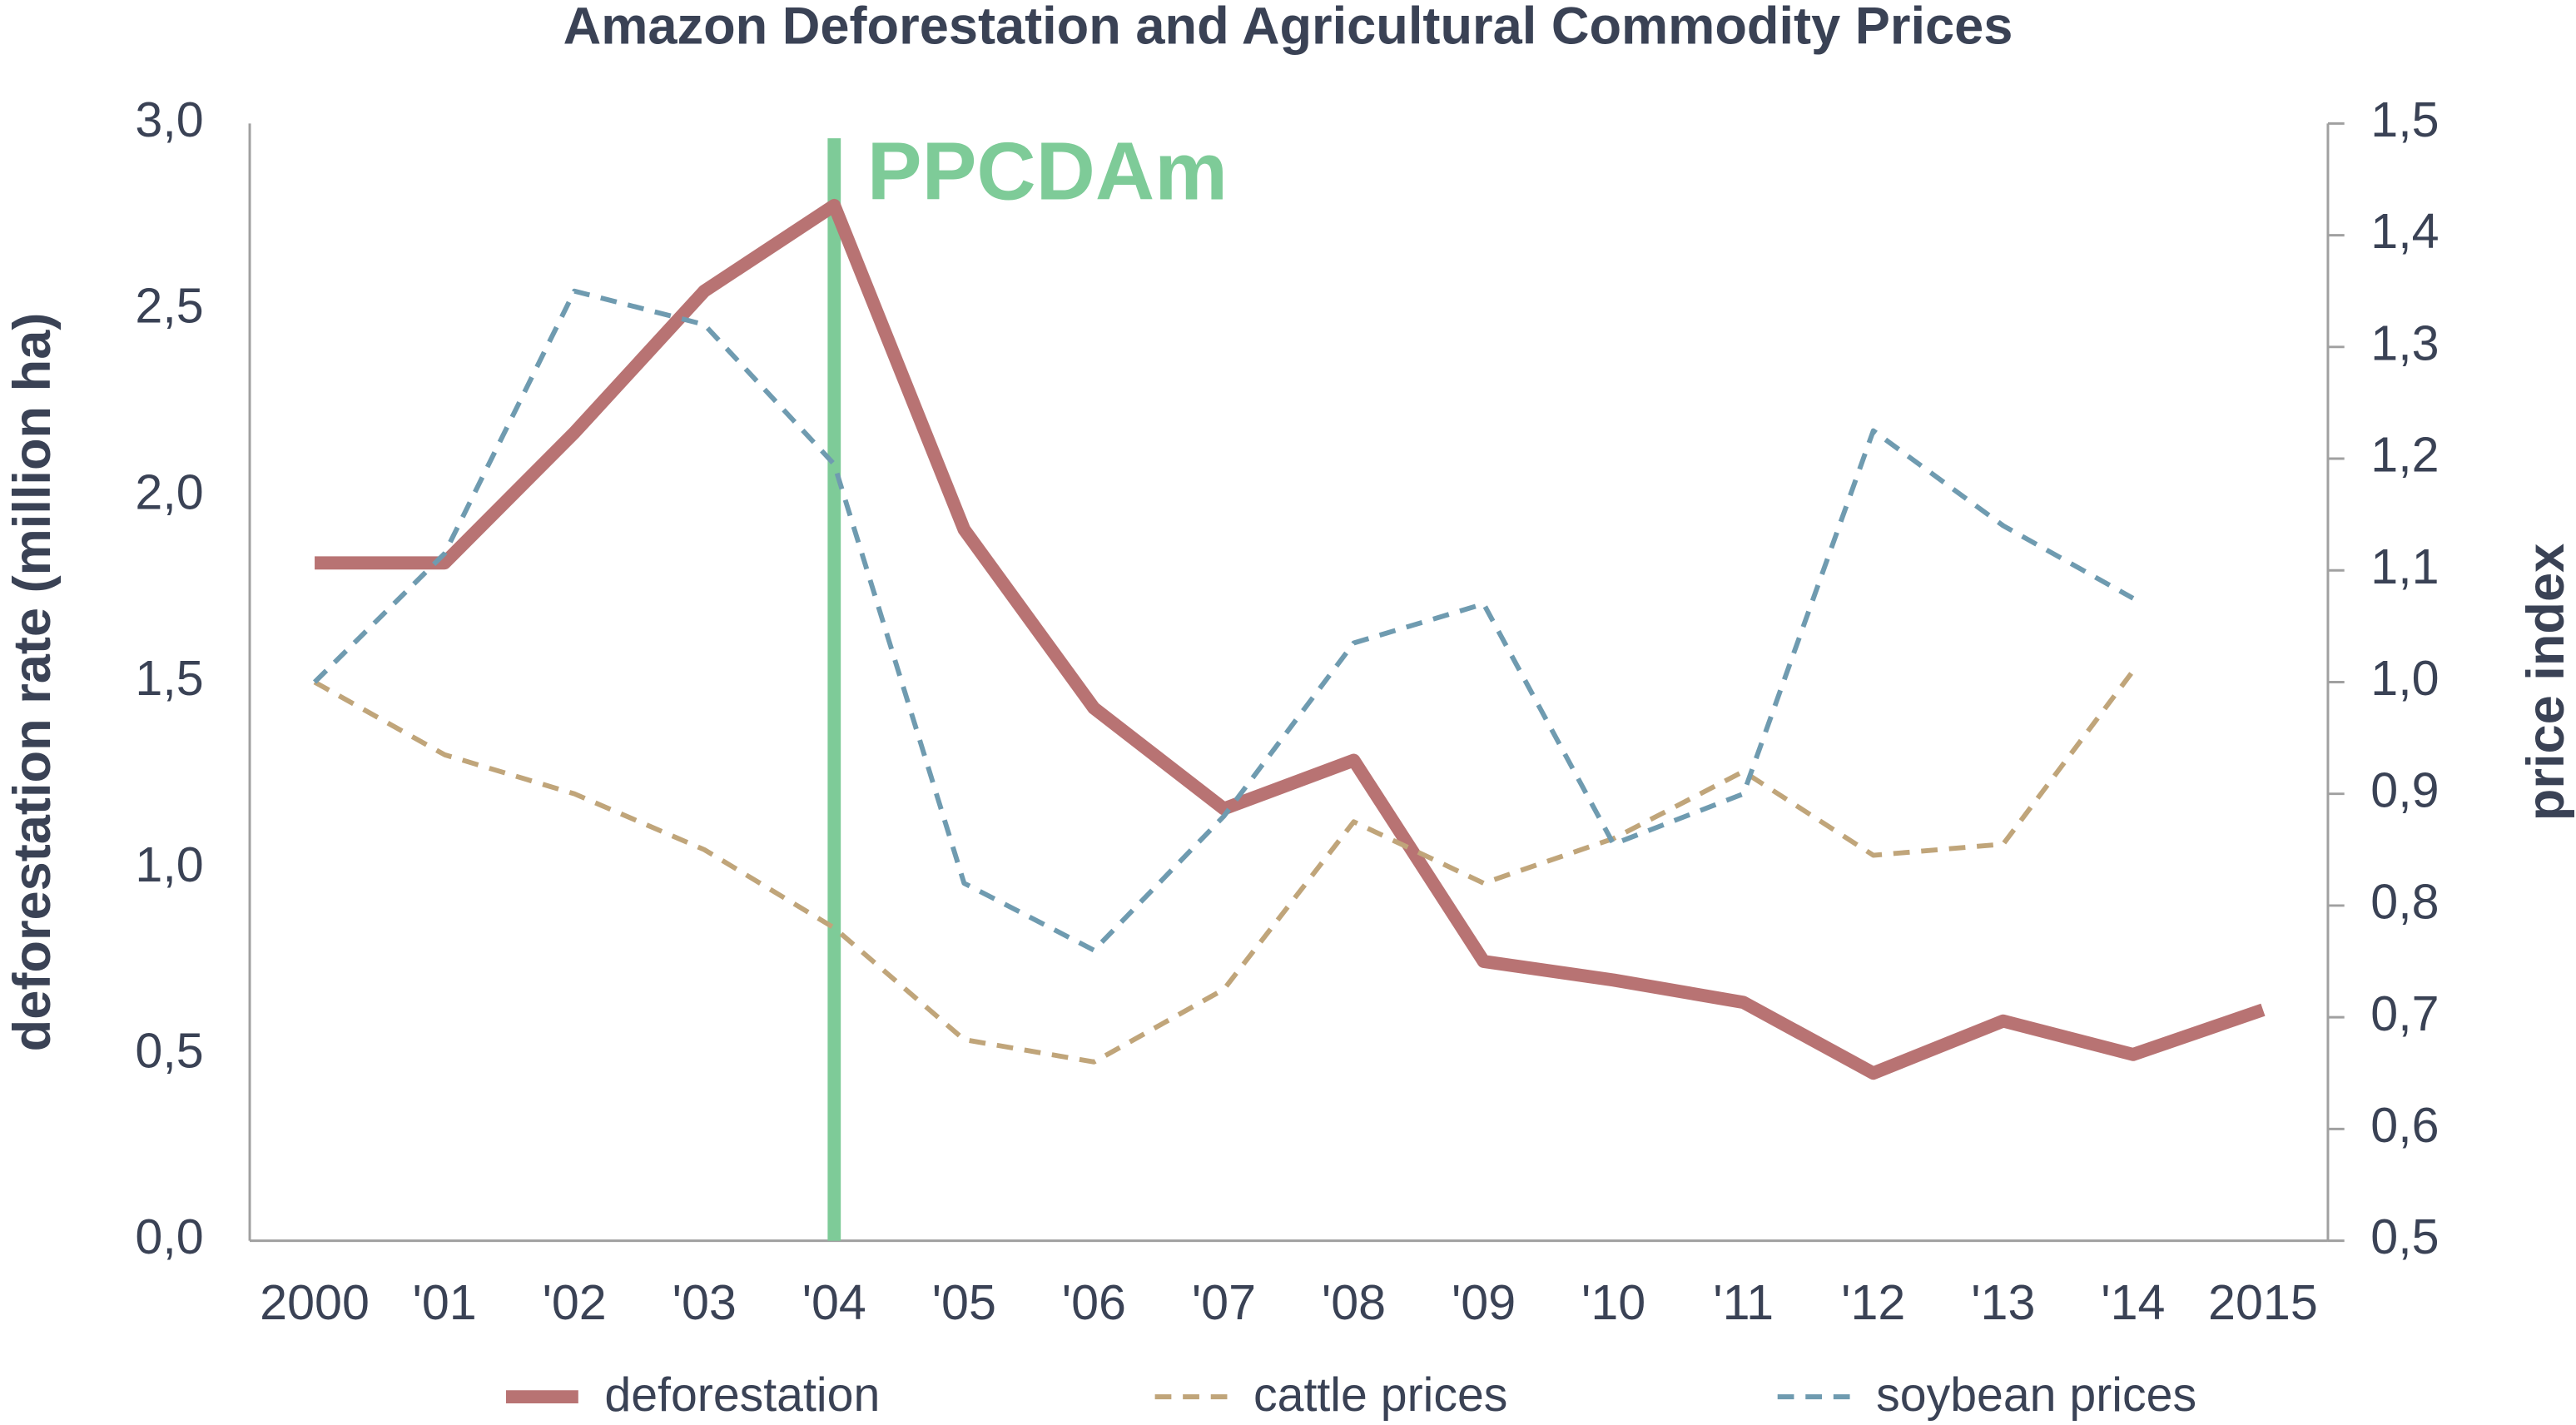 The image size is (2576, 1425). Describe the element at coordinates (1047, 172) in the screenshot. I see `annotation-label: PPCDAm` at that location.